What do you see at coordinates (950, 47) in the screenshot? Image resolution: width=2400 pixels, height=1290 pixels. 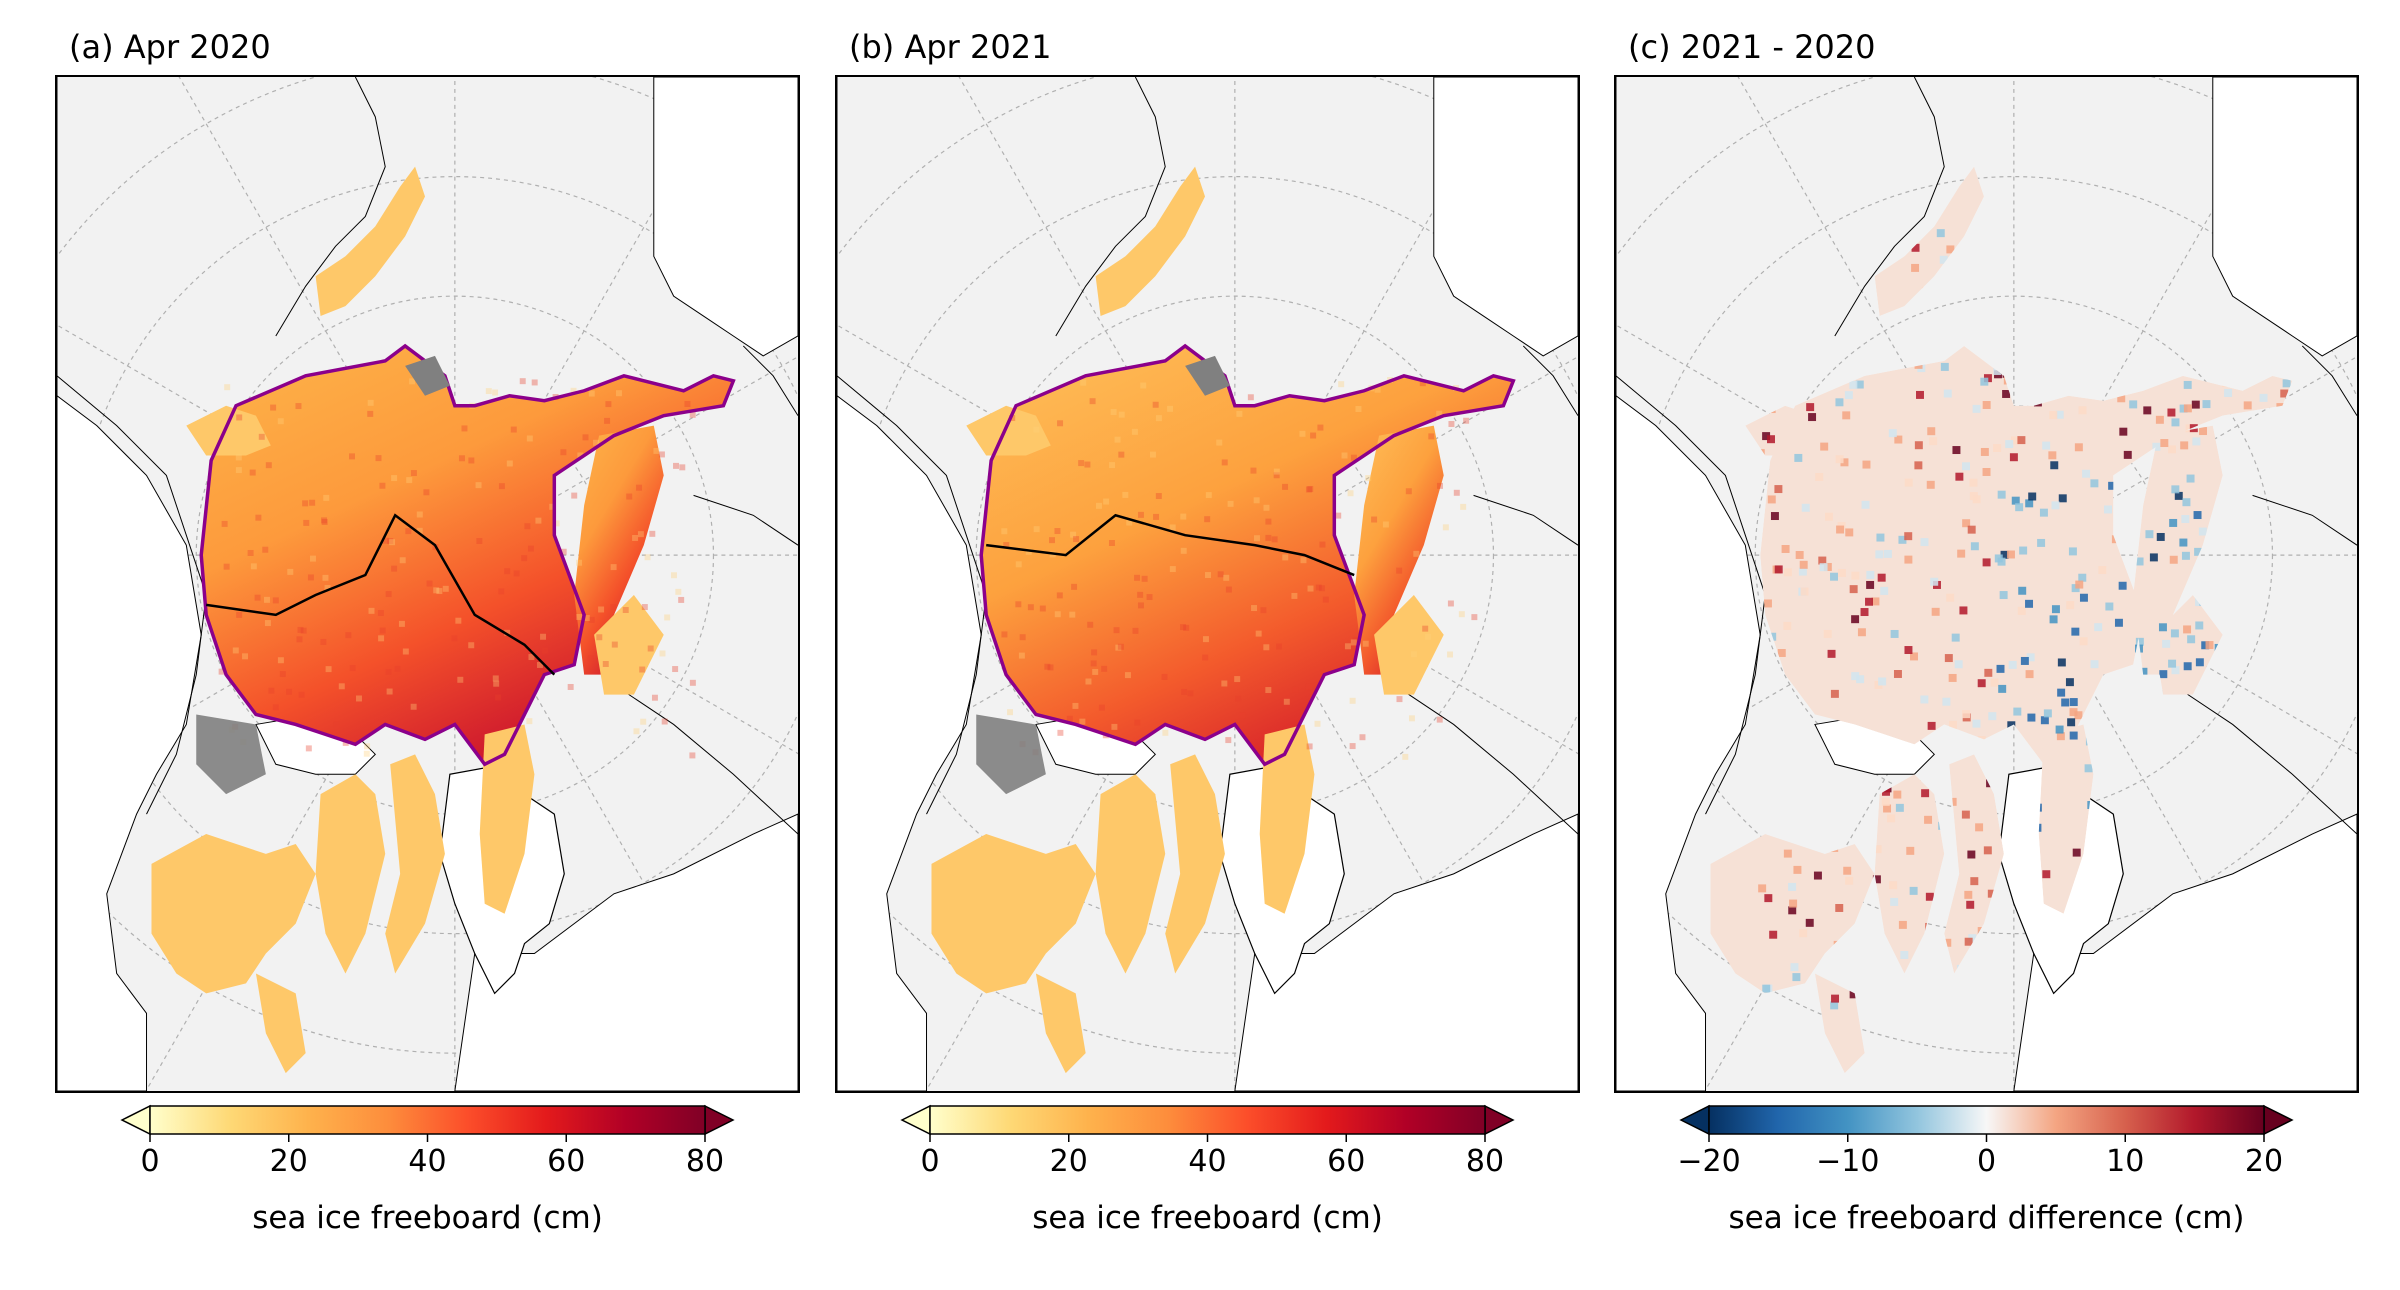 I see `panel-title: (b) Apr 2021` at bounding box center [950, 47].